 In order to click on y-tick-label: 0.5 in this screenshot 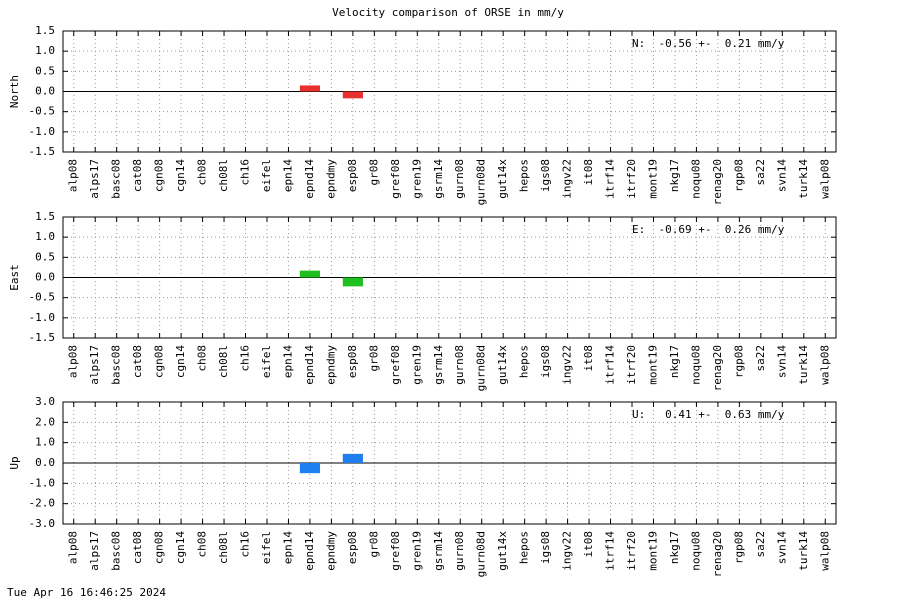, I will do `click(45, 256)`.